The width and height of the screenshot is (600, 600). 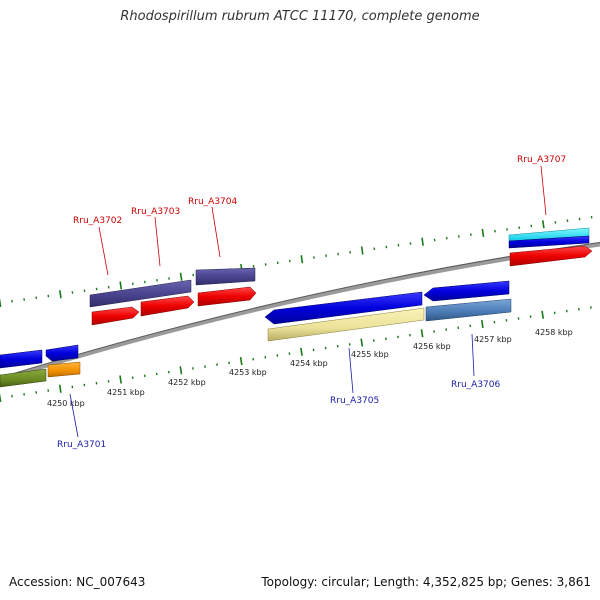 I want to click on gene-label-rru-a3706: Rru_A3706, so click(x=475, y=385).